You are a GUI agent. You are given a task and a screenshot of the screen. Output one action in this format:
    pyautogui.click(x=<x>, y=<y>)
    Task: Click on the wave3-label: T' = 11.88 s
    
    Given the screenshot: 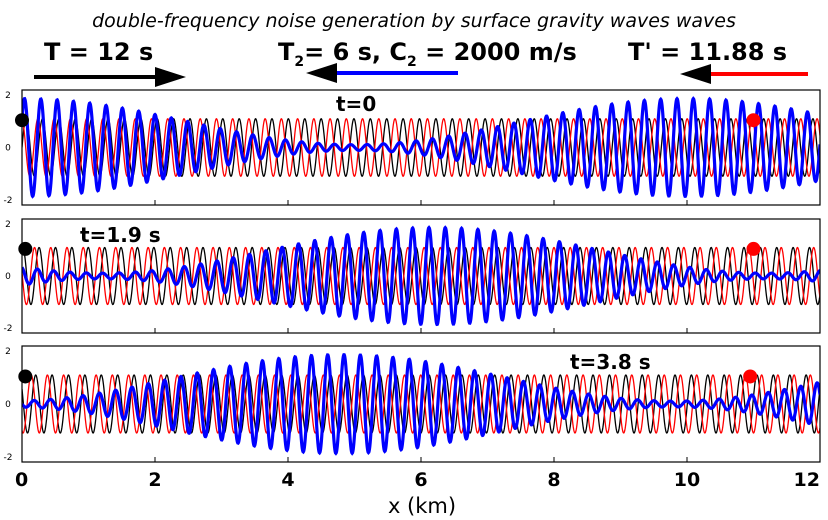 What is the action you would take?
    pyautogui.click(x=707, y=52)
    